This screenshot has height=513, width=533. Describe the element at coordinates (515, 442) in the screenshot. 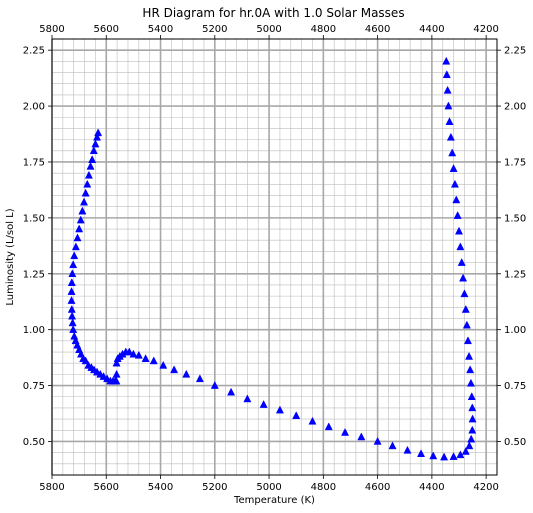

I see `y-tick-label-right: 0.50` at that location.